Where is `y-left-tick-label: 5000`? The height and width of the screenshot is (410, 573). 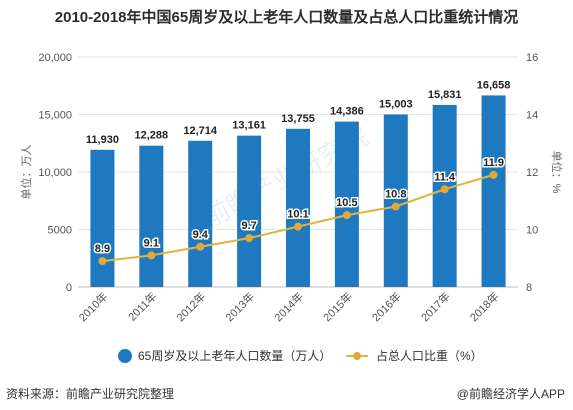
y-left-tick-label: 5000 is located at coordinates (60, 231).